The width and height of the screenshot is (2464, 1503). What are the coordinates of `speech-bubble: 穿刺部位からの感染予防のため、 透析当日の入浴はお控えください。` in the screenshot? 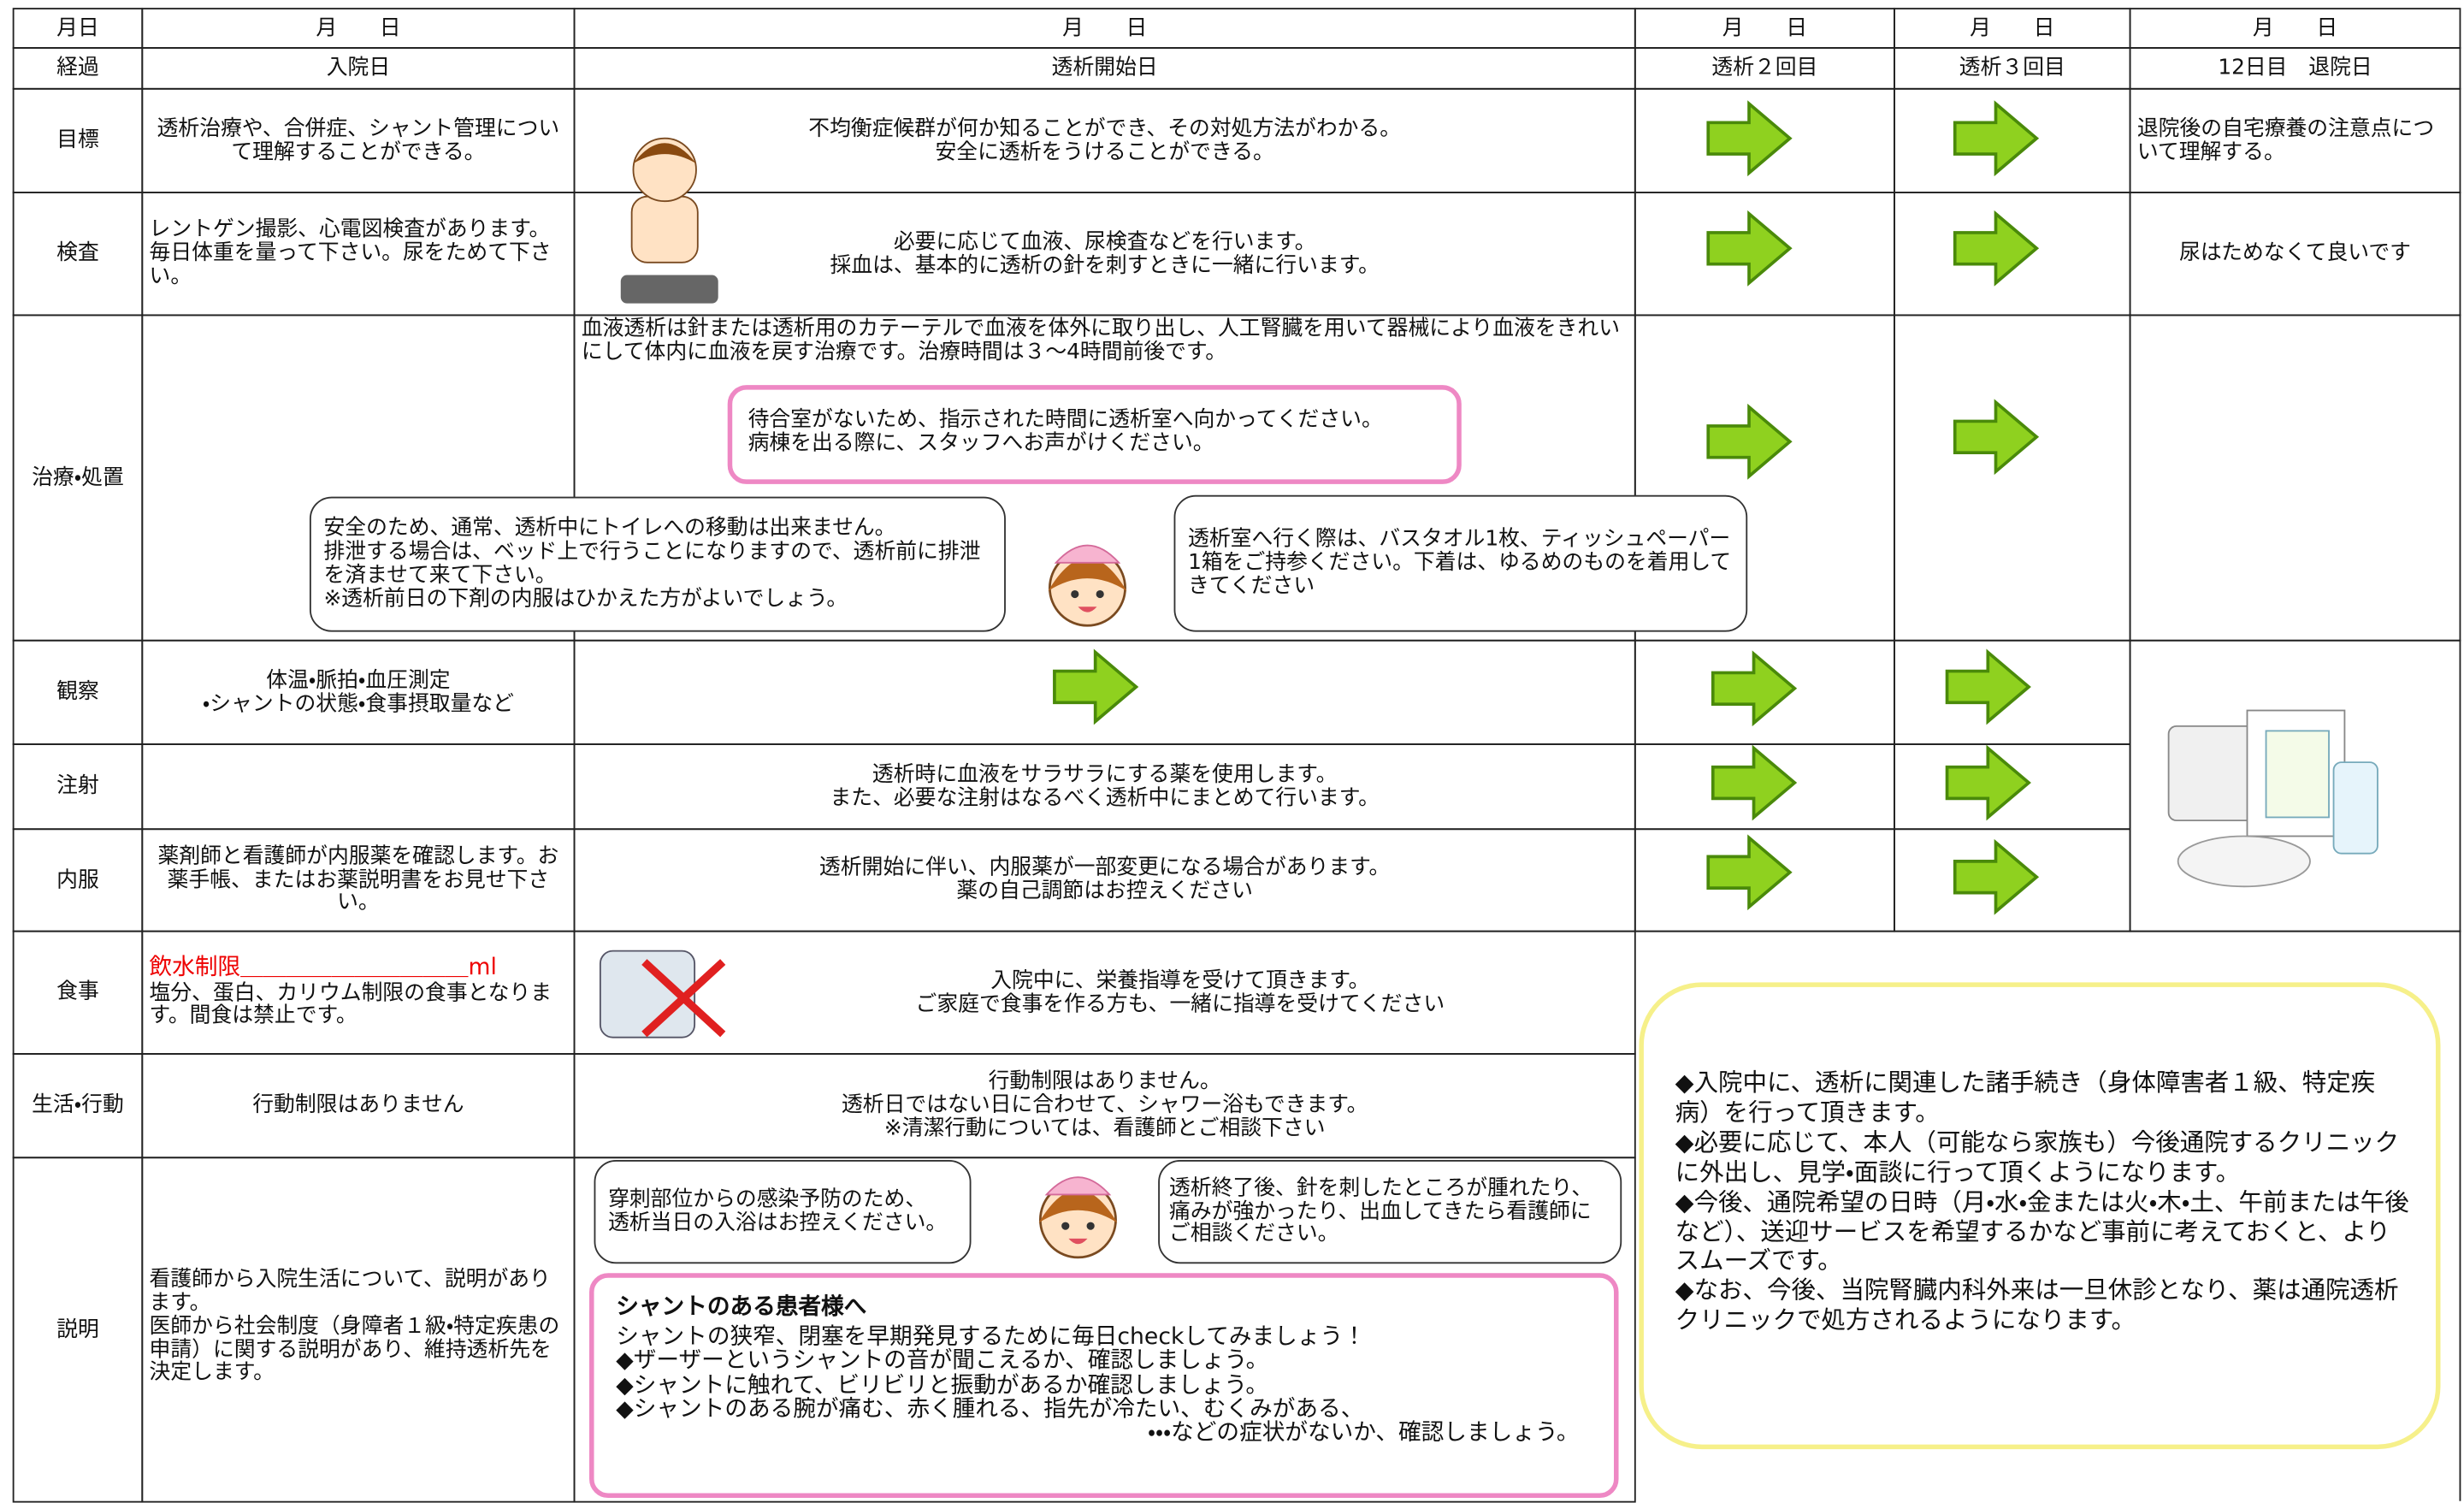 It's located at (783, 1212).